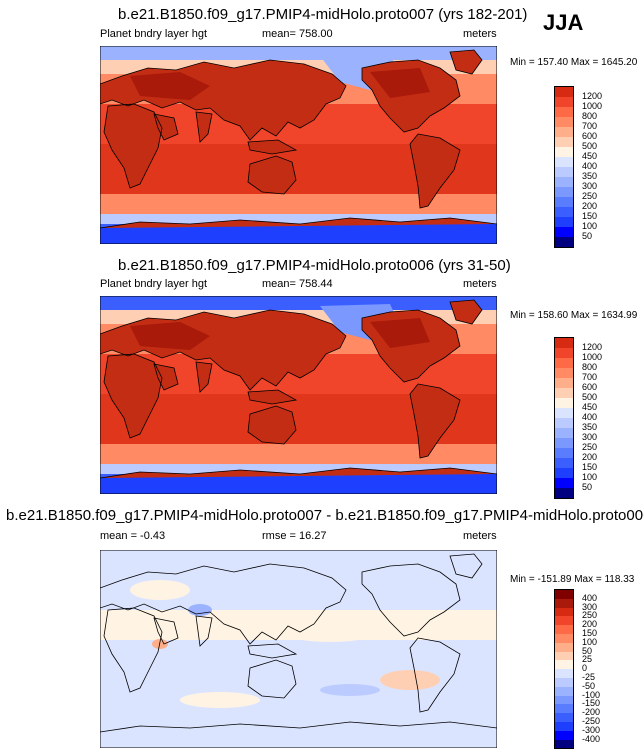 This screenshot has width=644, height=754. What do you see at coordinates (591, 729) in the screenshot?
I see `colorbar-tick-label: -300` at bounding box center [591, 729].